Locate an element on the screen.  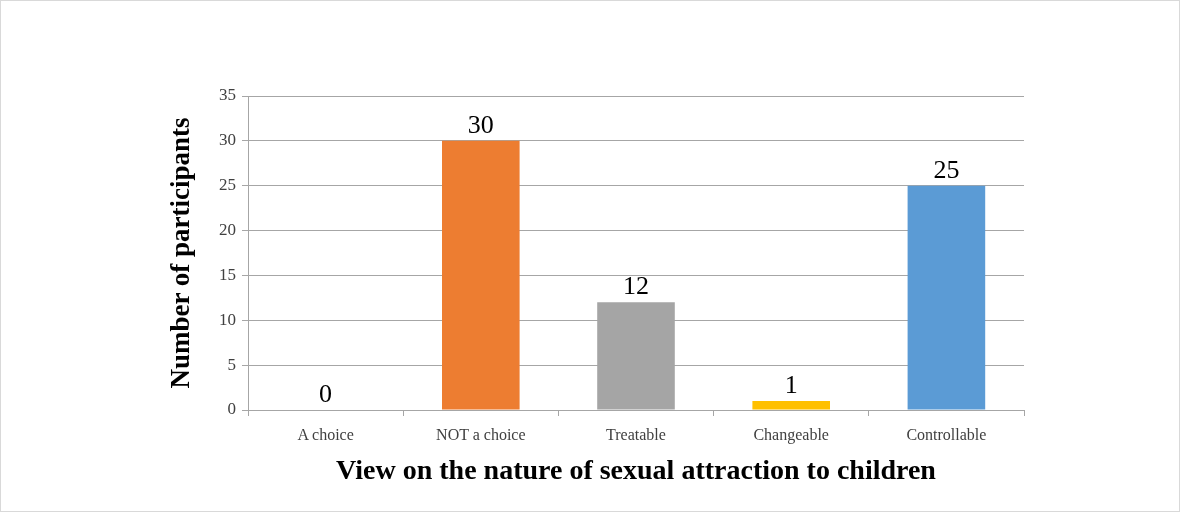
data-label: 12 is located at coordinates (636, 286).